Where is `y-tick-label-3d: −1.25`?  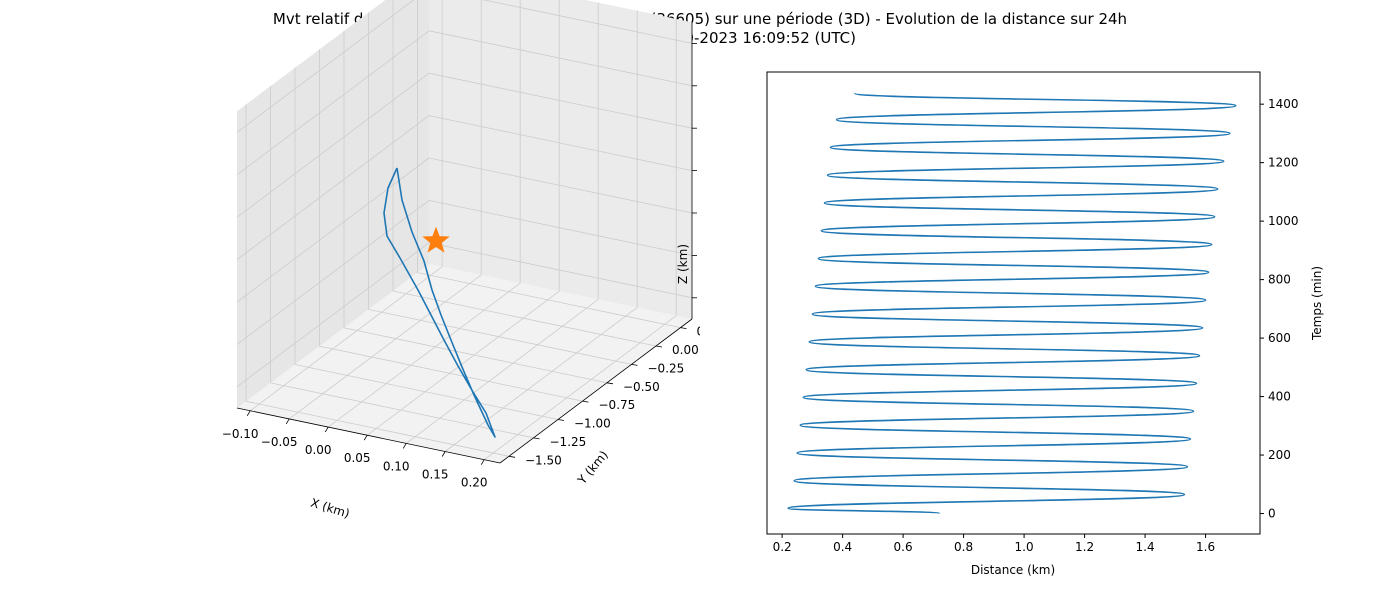
y-tick-label-3d: −1.25 is located at coordinates (568, 442).